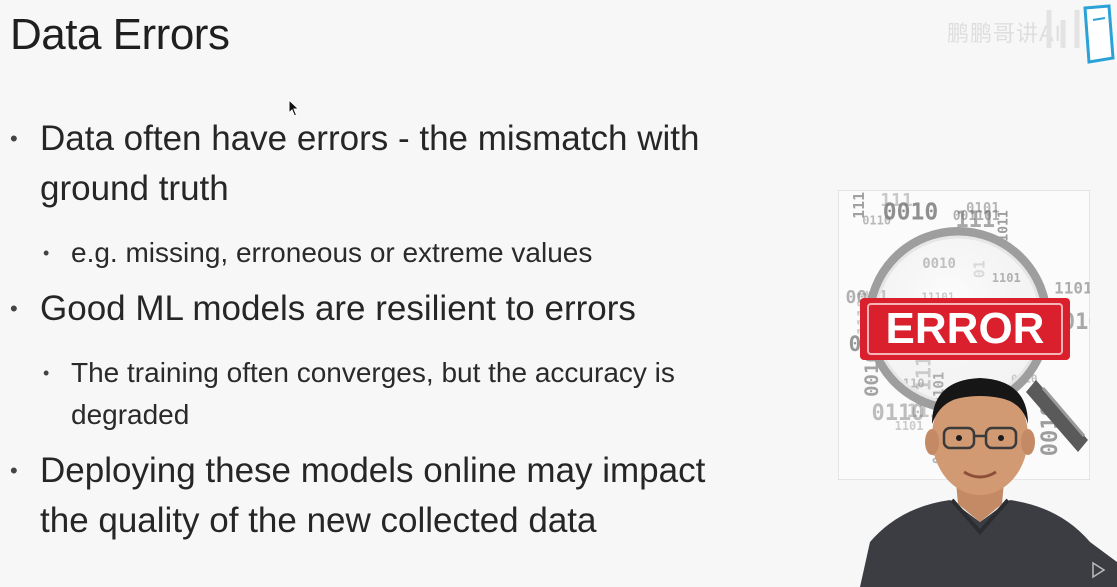 The image size is (1117, 587). Describe the element at coordinates (965, 328) in the screenshot. I see `error-label: ERROR` at that location.